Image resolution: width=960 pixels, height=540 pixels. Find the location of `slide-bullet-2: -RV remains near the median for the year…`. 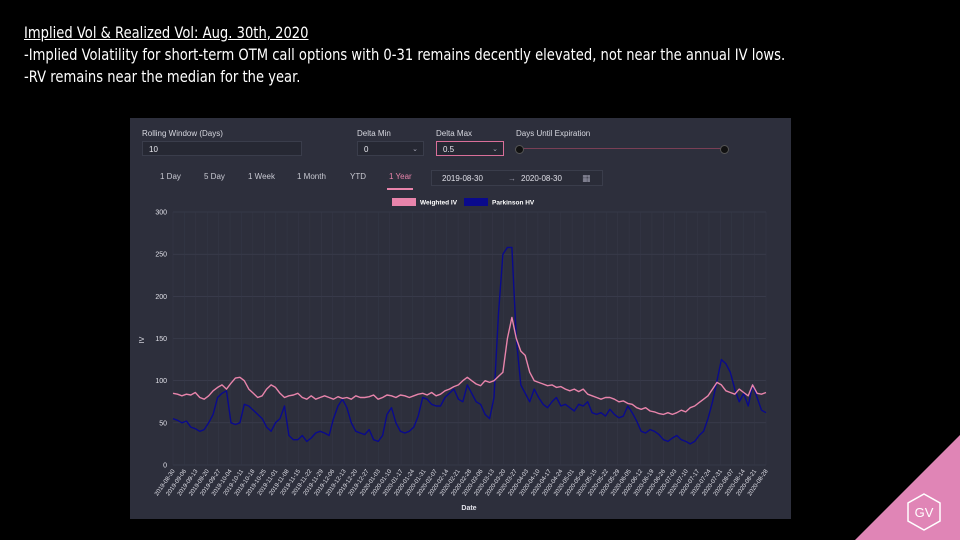

slide-bullet-2: -RV remains near the median for the year… is located at coordinates (162, 76).